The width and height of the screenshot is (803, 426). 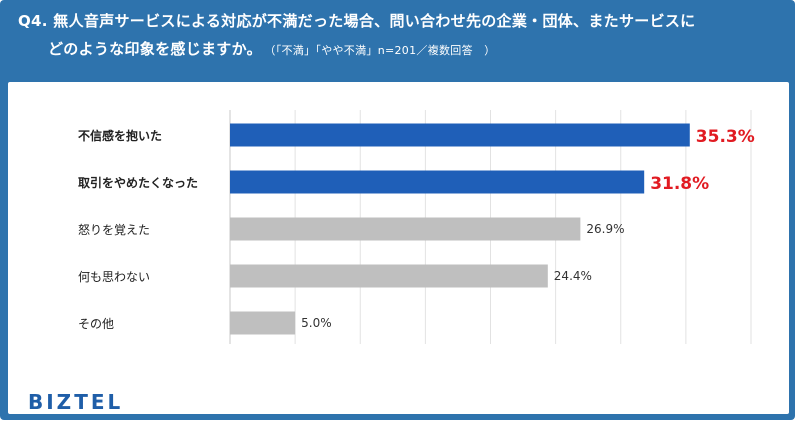 What do you see at coordinates (114, 277) in the screenshot?
I see `category-label: 何も思わない` at bounding box center [114, 277].